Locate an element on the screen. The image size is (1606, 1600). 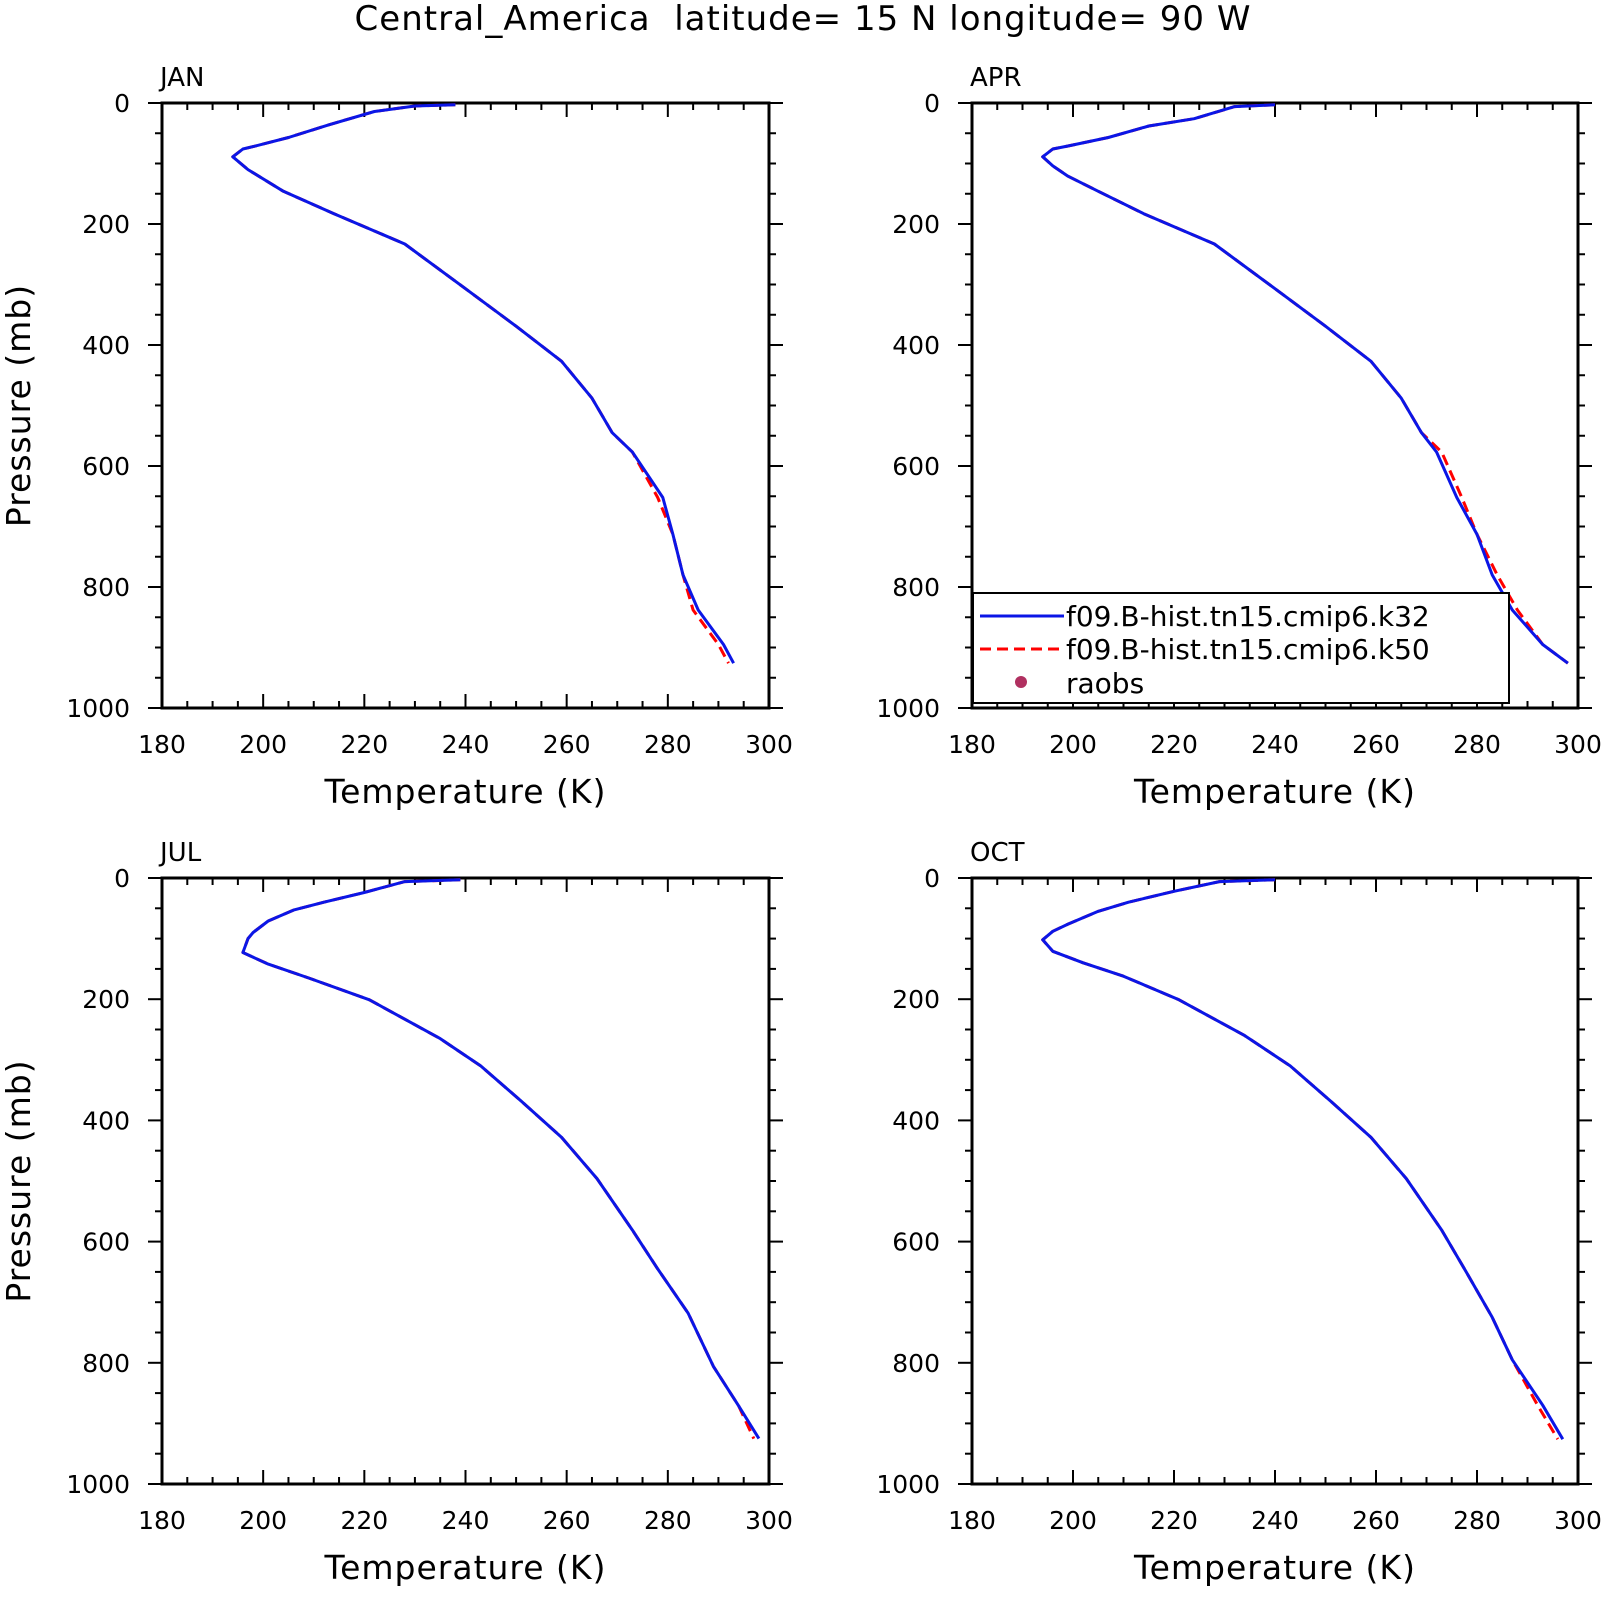
panel-title: APR is located at coordinates (996, 78).